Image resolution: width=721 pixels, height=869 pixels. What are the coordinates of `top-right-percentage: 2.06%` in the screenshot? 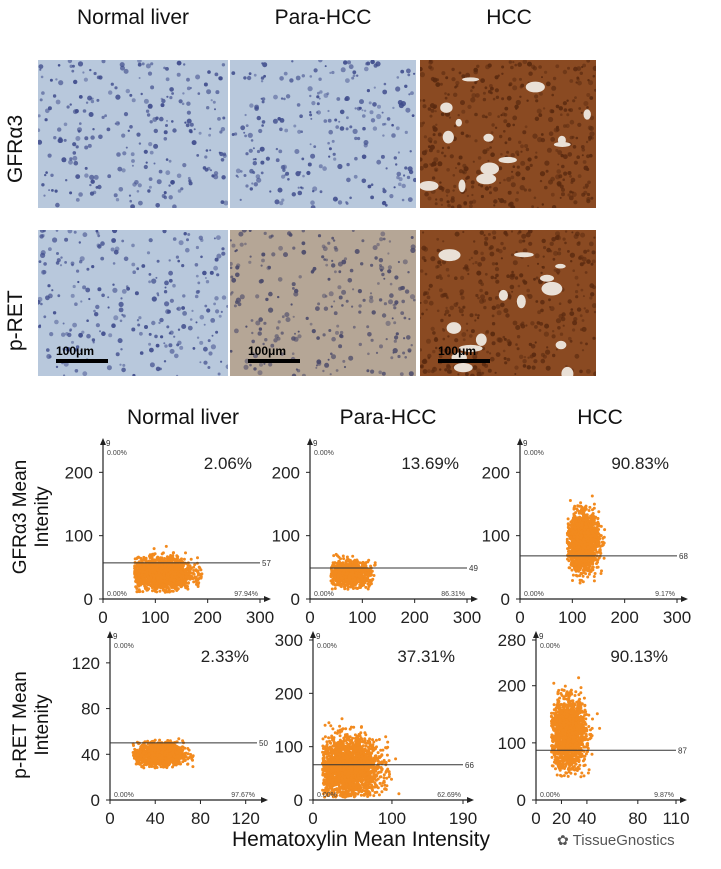 It's located at (228, 463).